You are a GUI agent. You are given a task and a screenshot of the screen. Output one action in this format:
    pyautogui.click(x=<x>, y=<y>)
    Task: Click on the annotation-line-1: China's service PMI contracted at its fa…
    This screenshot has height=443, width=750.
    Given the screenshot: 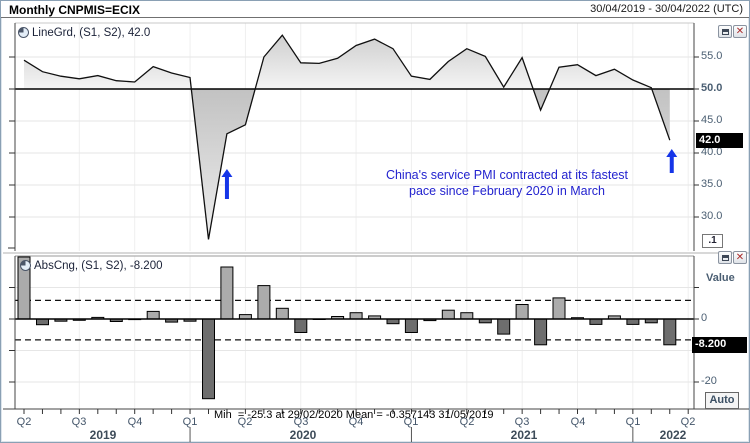 What is the action you would take?
    pyautogui.click(x=507, y=175)
    